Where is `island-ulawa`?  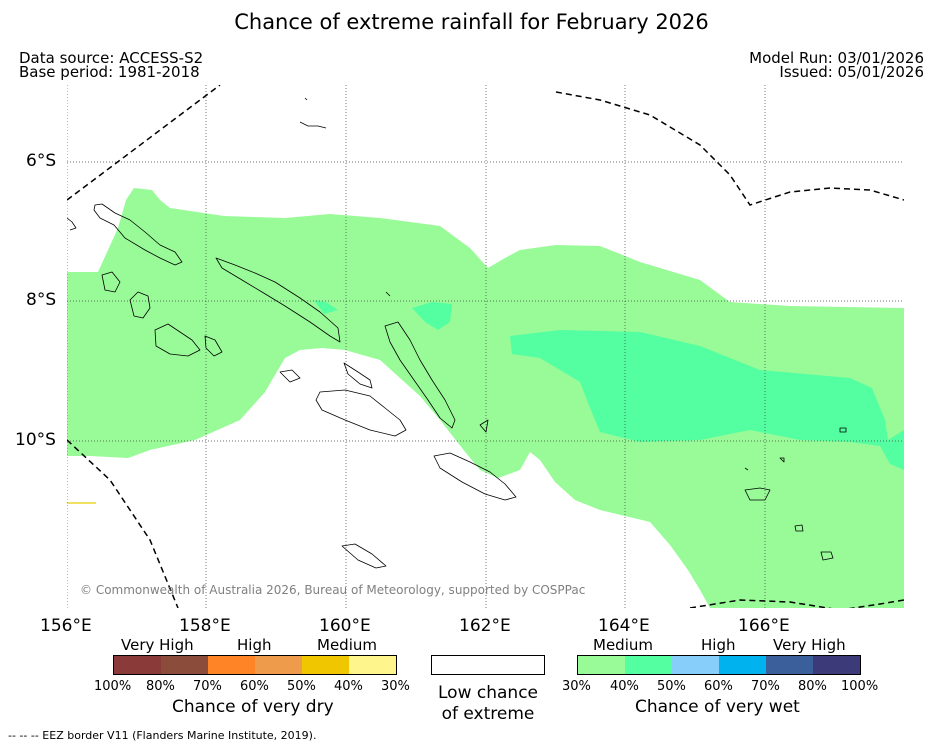 island-ulawa is located at coordinates (484, 426).